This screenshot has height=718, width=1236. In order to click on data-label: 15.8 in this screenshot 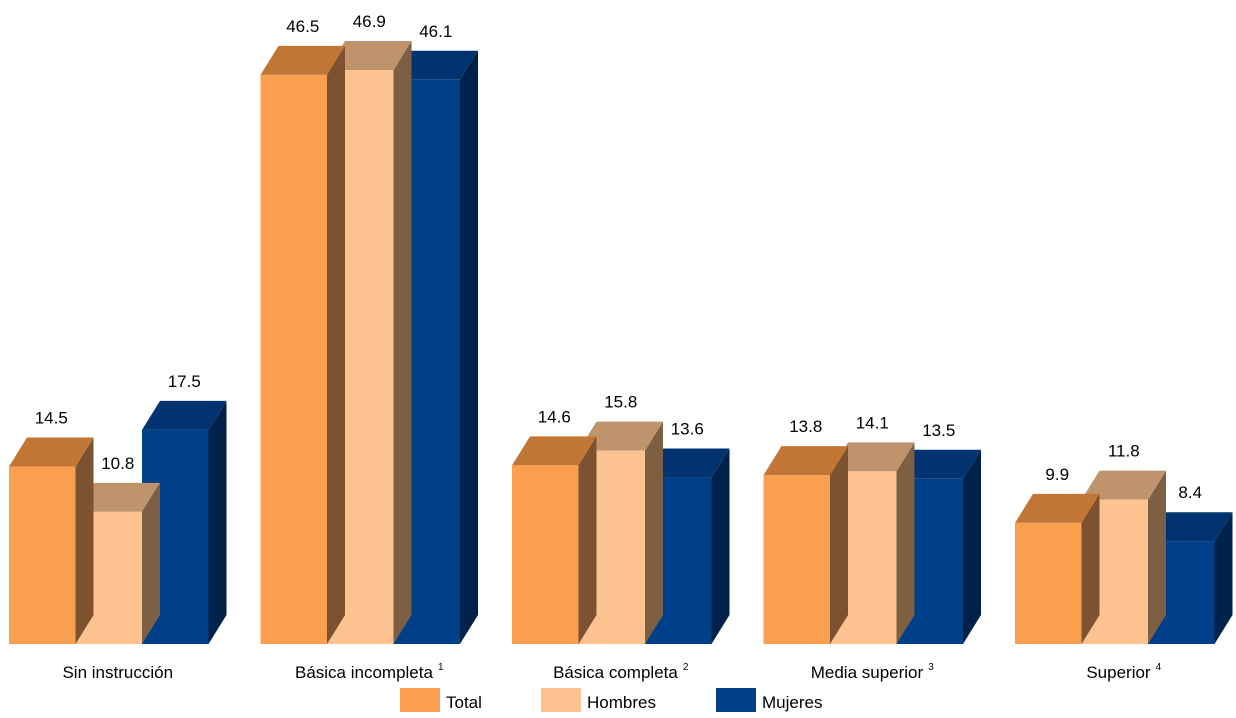, I will do `click(620, 402)`.